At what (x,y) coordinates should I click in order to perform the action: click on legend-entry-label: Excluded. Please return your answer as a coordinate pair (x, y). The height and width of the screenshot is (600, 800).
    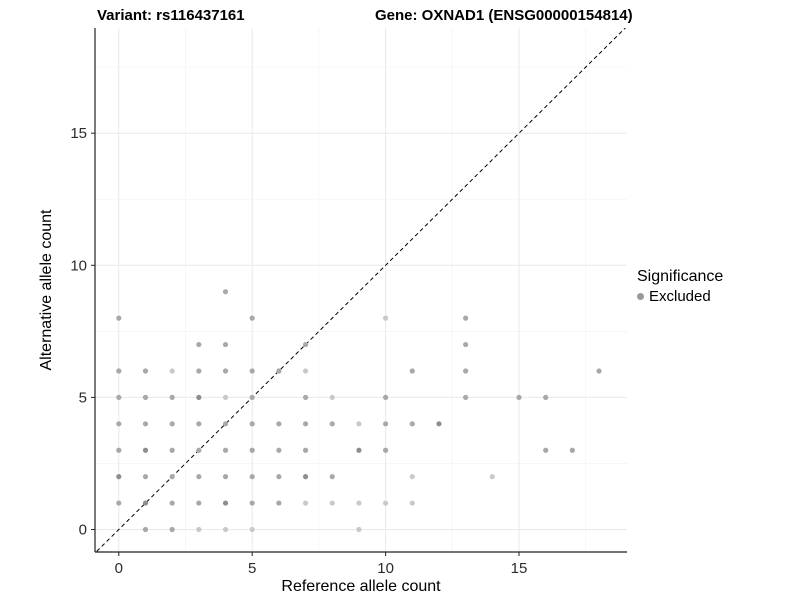
    Looking at the image, I should click on (680, 296).